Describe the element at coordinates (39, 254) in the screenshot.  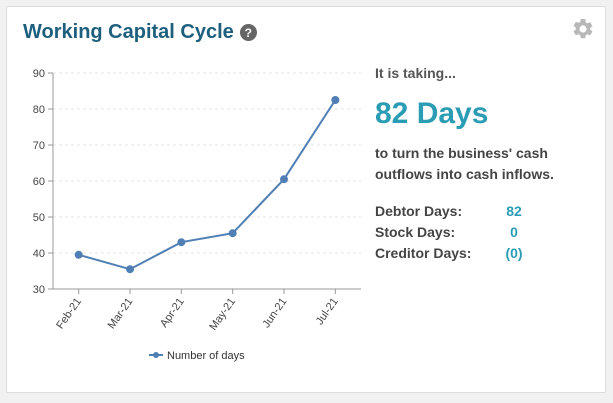
I see `y-tick-label: 40` at that location.